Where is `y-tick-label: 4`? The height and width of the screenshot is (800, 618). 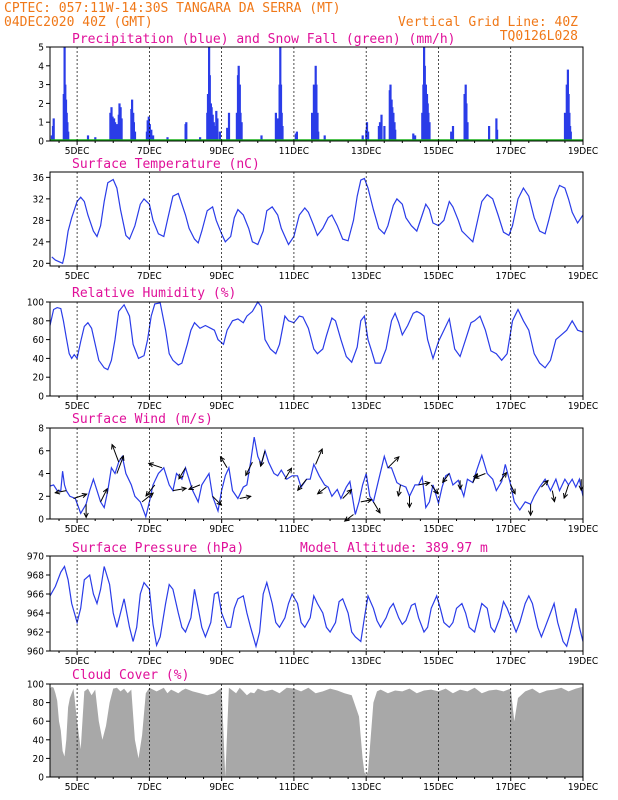
y-tick-label: 4 is located at coordinates (41, 474).